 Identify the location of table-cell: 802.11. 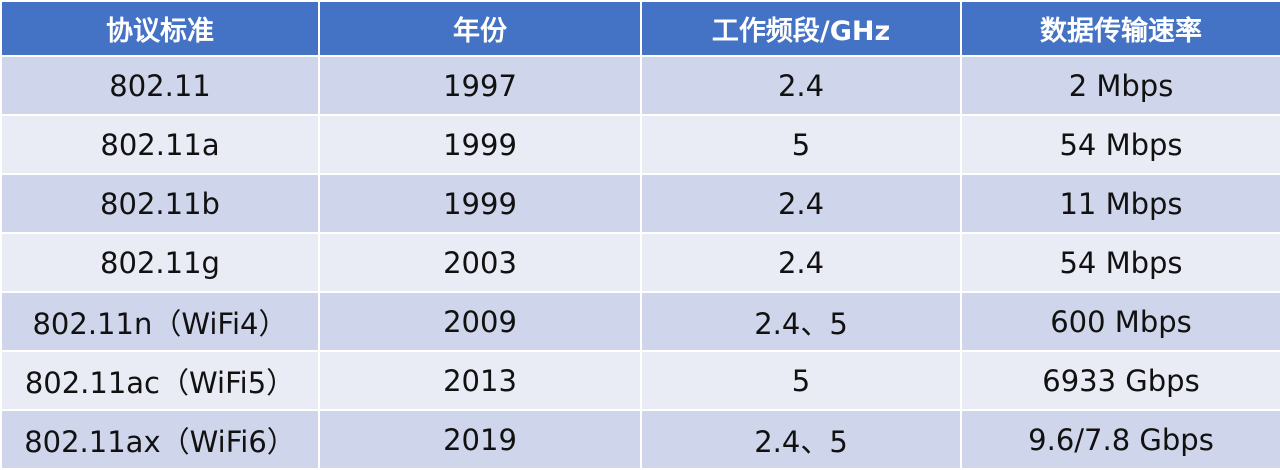
(160, 85).